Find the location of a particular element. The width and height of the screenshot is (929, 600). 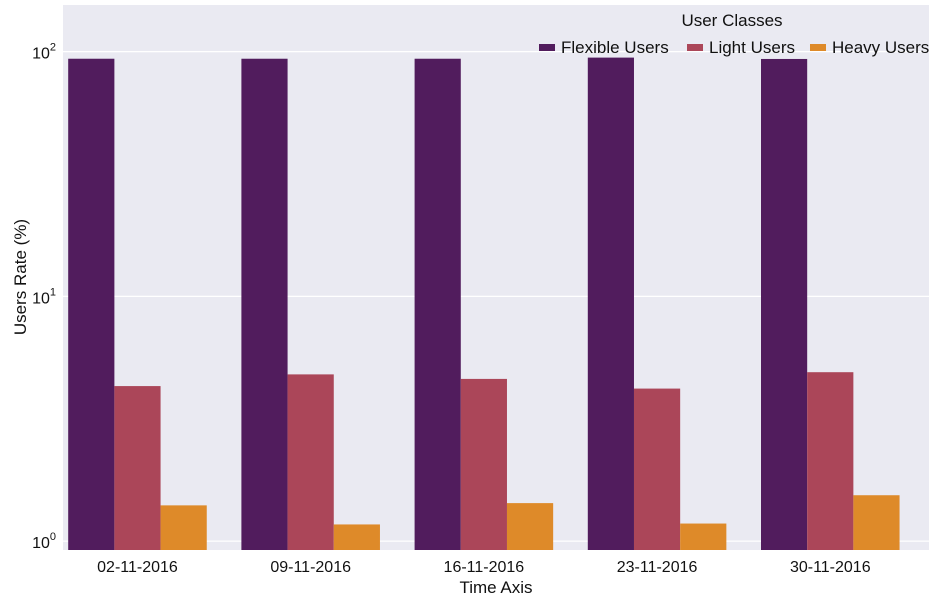

y-tick-label: 10¹ is located at coordinates (44, 296).